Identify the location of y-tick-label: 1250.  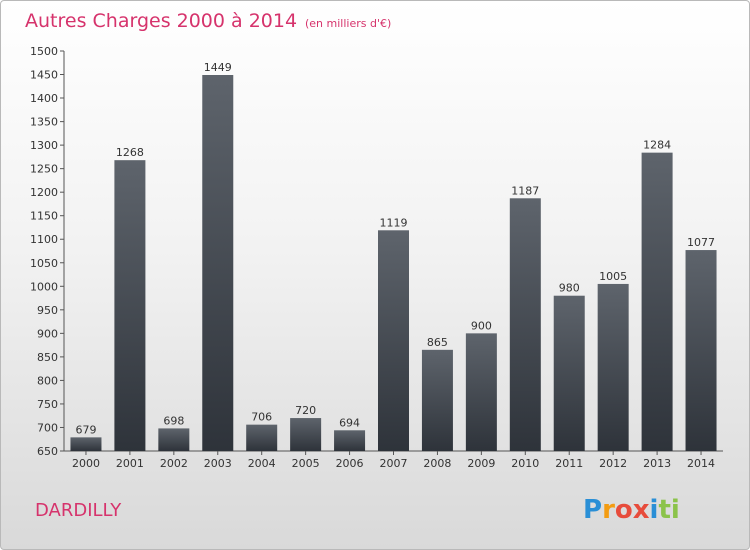
(44, 169).